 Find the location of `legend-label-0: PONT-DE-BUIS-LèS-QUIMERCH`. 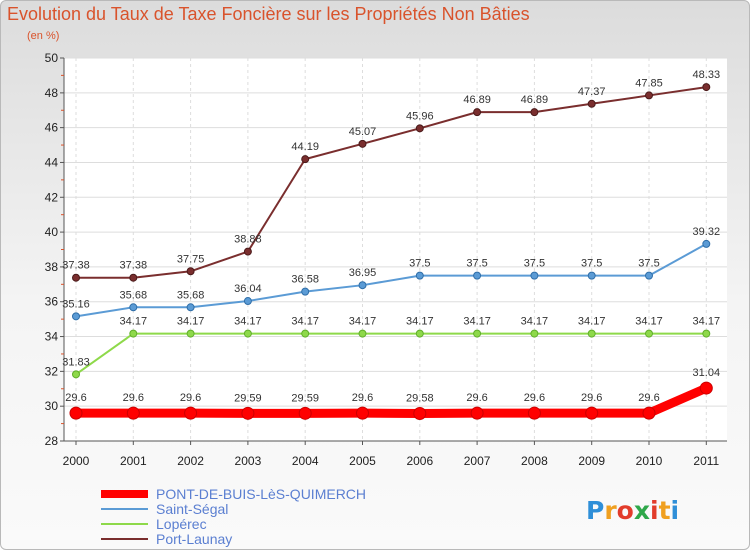

legend-label-0: PONT-DE-BUIS-LèS-QUIMERCH is located at coordinates (261, 494).